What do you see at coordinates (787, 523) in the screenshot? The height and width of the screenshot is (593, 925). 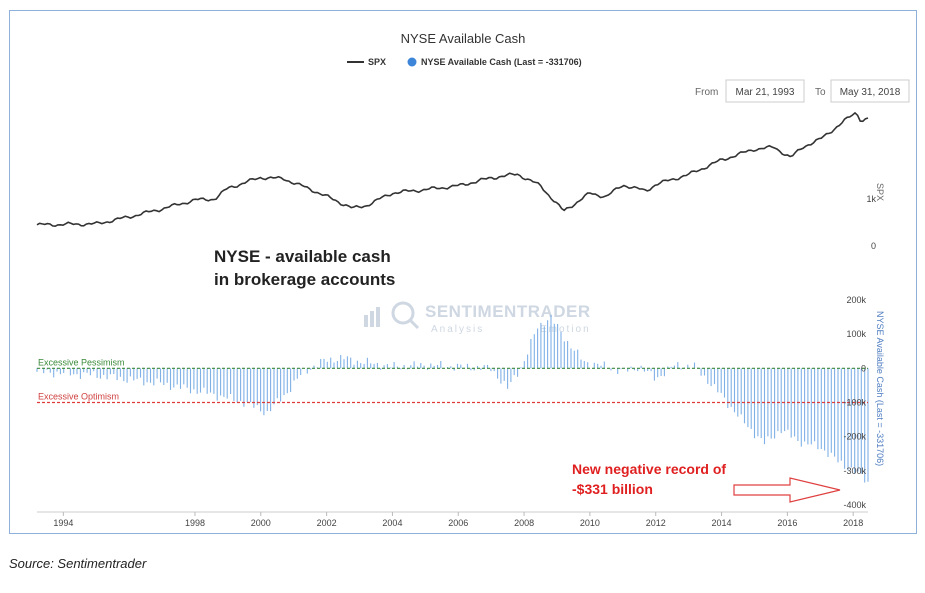 I see `x-tick-label: 2016` at bounding box center [787, 523].